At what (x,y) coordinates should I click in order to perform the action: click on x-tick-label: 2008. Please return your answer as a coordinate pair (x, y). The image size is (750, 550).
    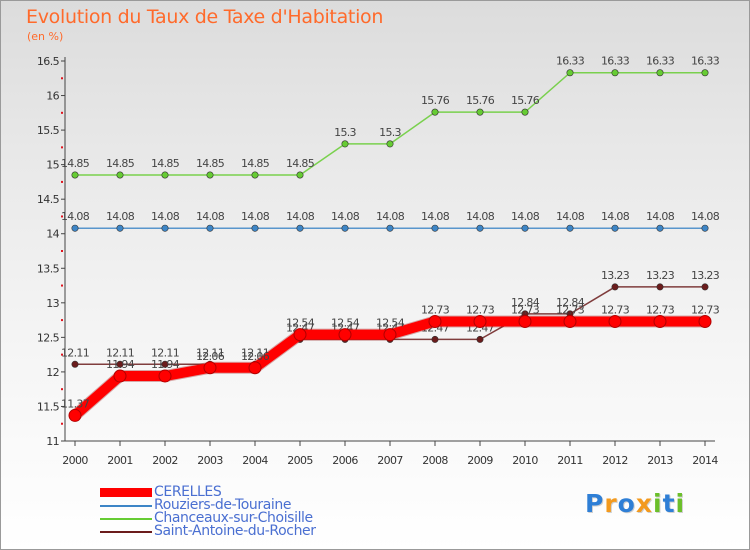
    Looking at the image, I should click on (435, 460).